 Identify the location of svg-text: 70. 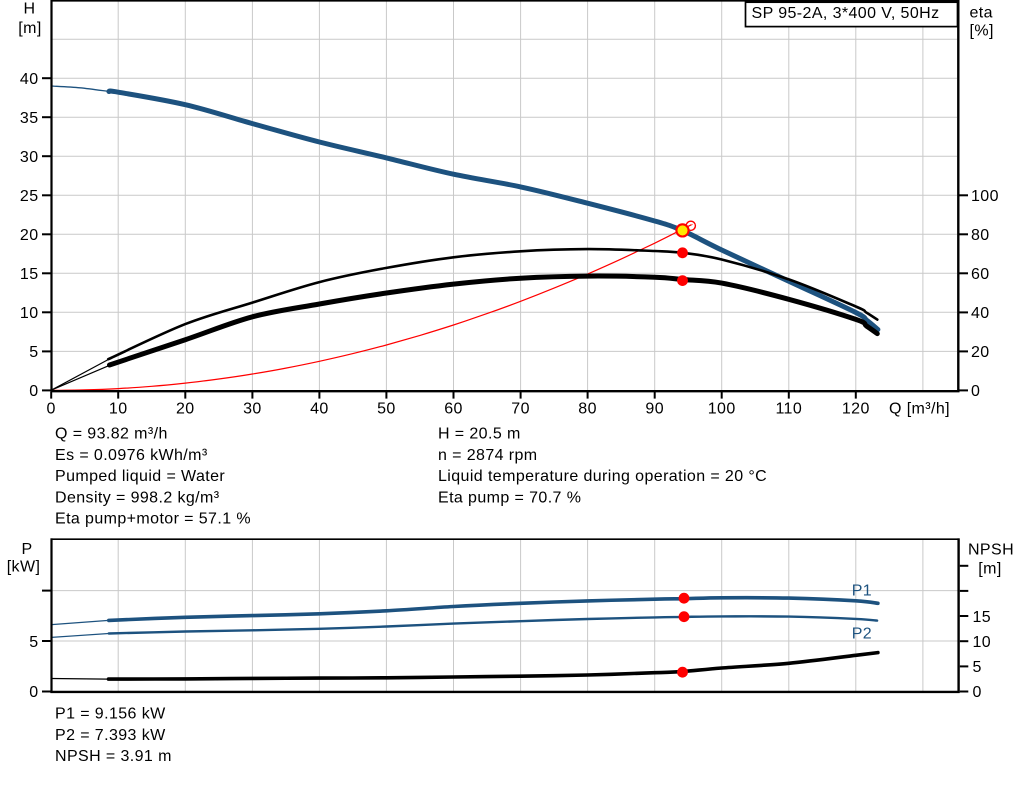
(520, 409).